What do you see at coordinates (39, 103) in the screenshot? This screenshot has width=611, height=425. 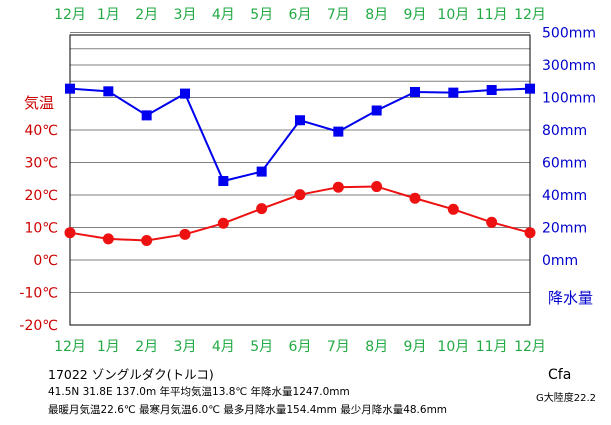 I see `temperature-axis-title: 気温` at bounding box center [39, 103].